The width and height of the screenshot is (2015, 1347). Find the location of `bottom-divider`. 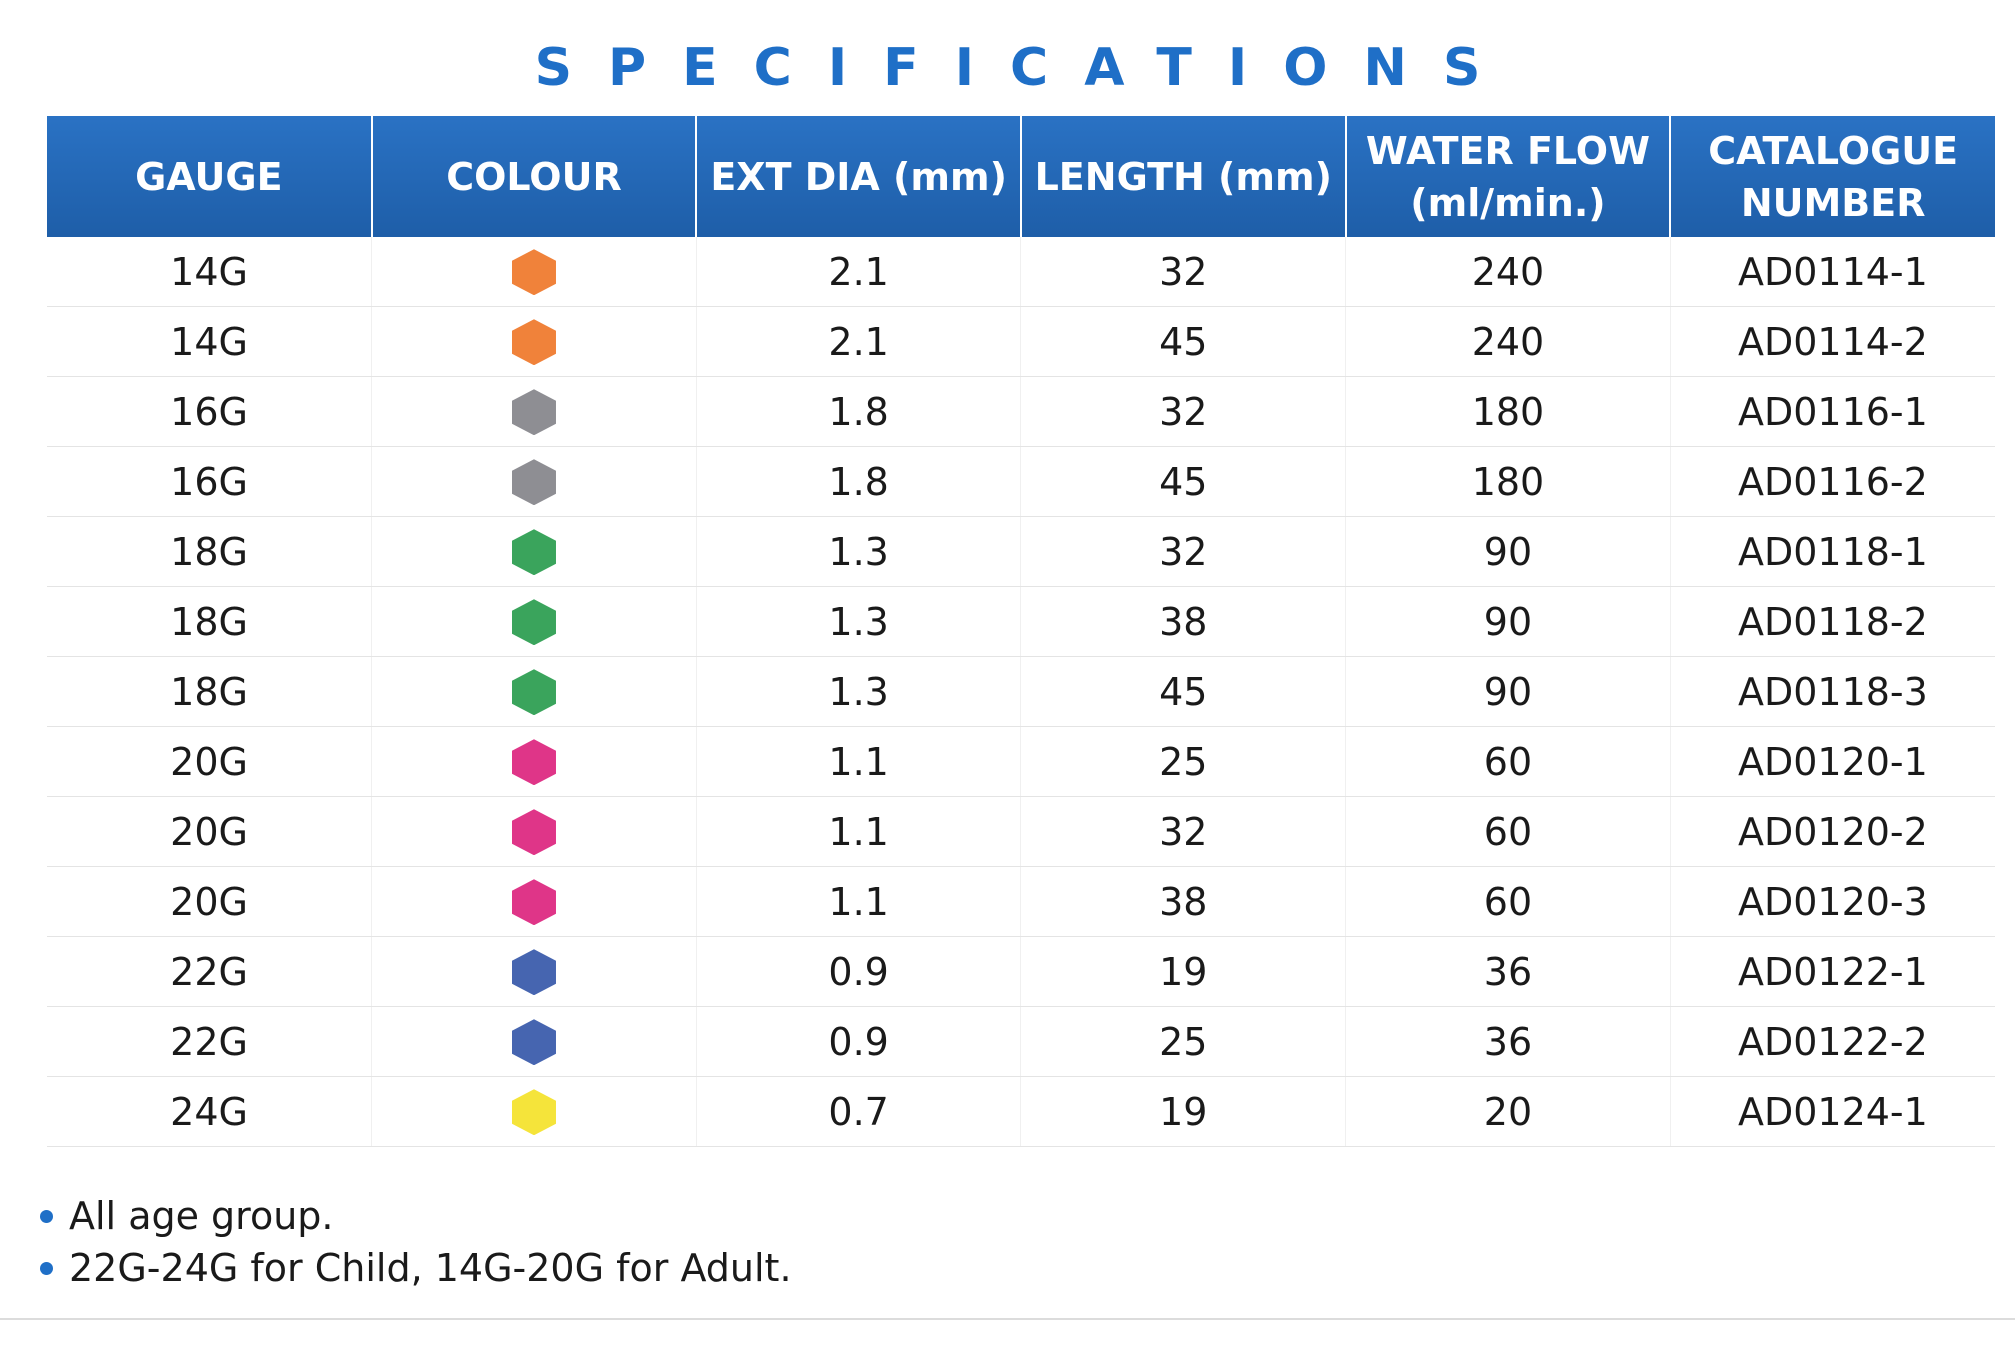

bottom-divider is located at coordinates (1007, 1319).